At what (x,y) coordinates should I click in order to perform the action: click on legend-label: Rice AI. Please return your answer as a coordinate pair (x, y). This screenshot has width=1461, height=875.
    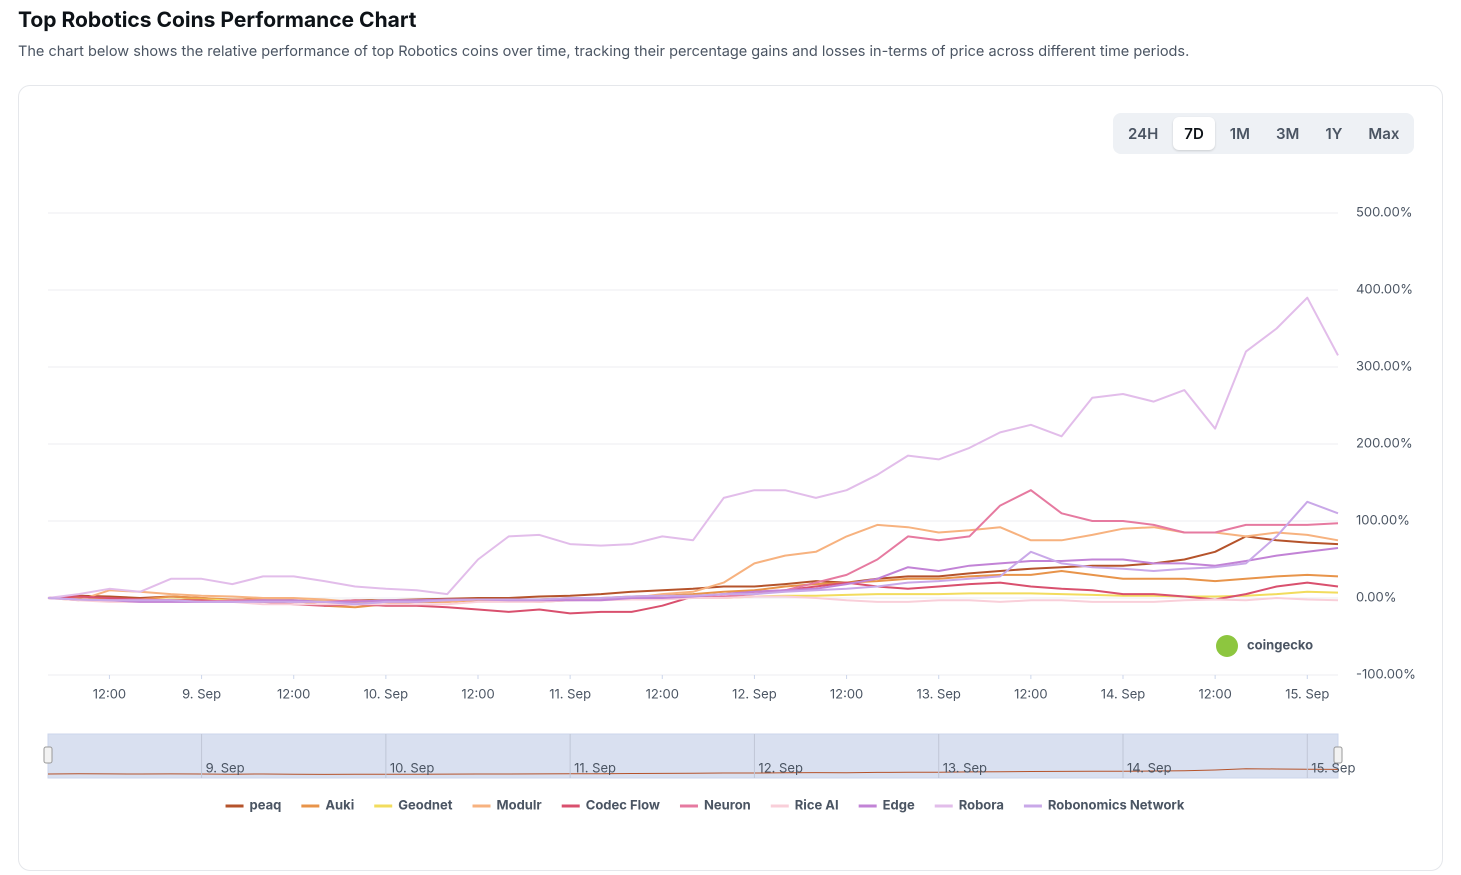
    Looking at the image, I should click on (817, 806).